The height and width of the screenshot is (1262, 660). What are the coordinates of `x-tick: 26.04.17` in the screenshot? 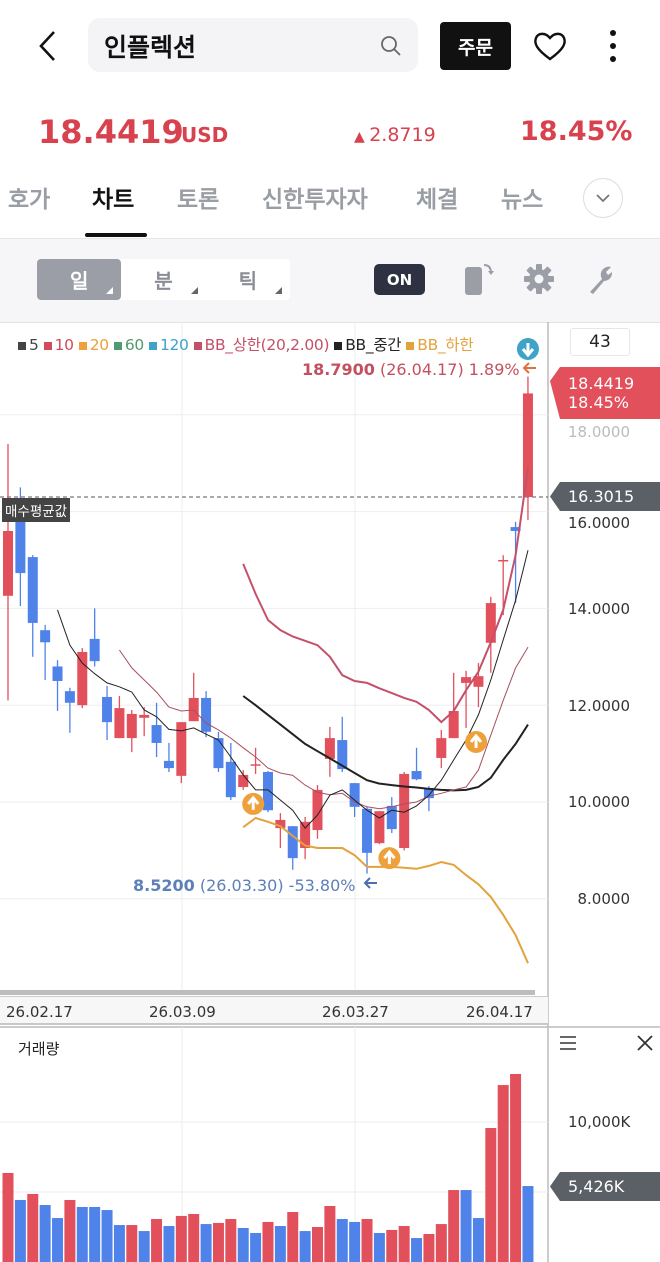 It's located at (499, 1012).